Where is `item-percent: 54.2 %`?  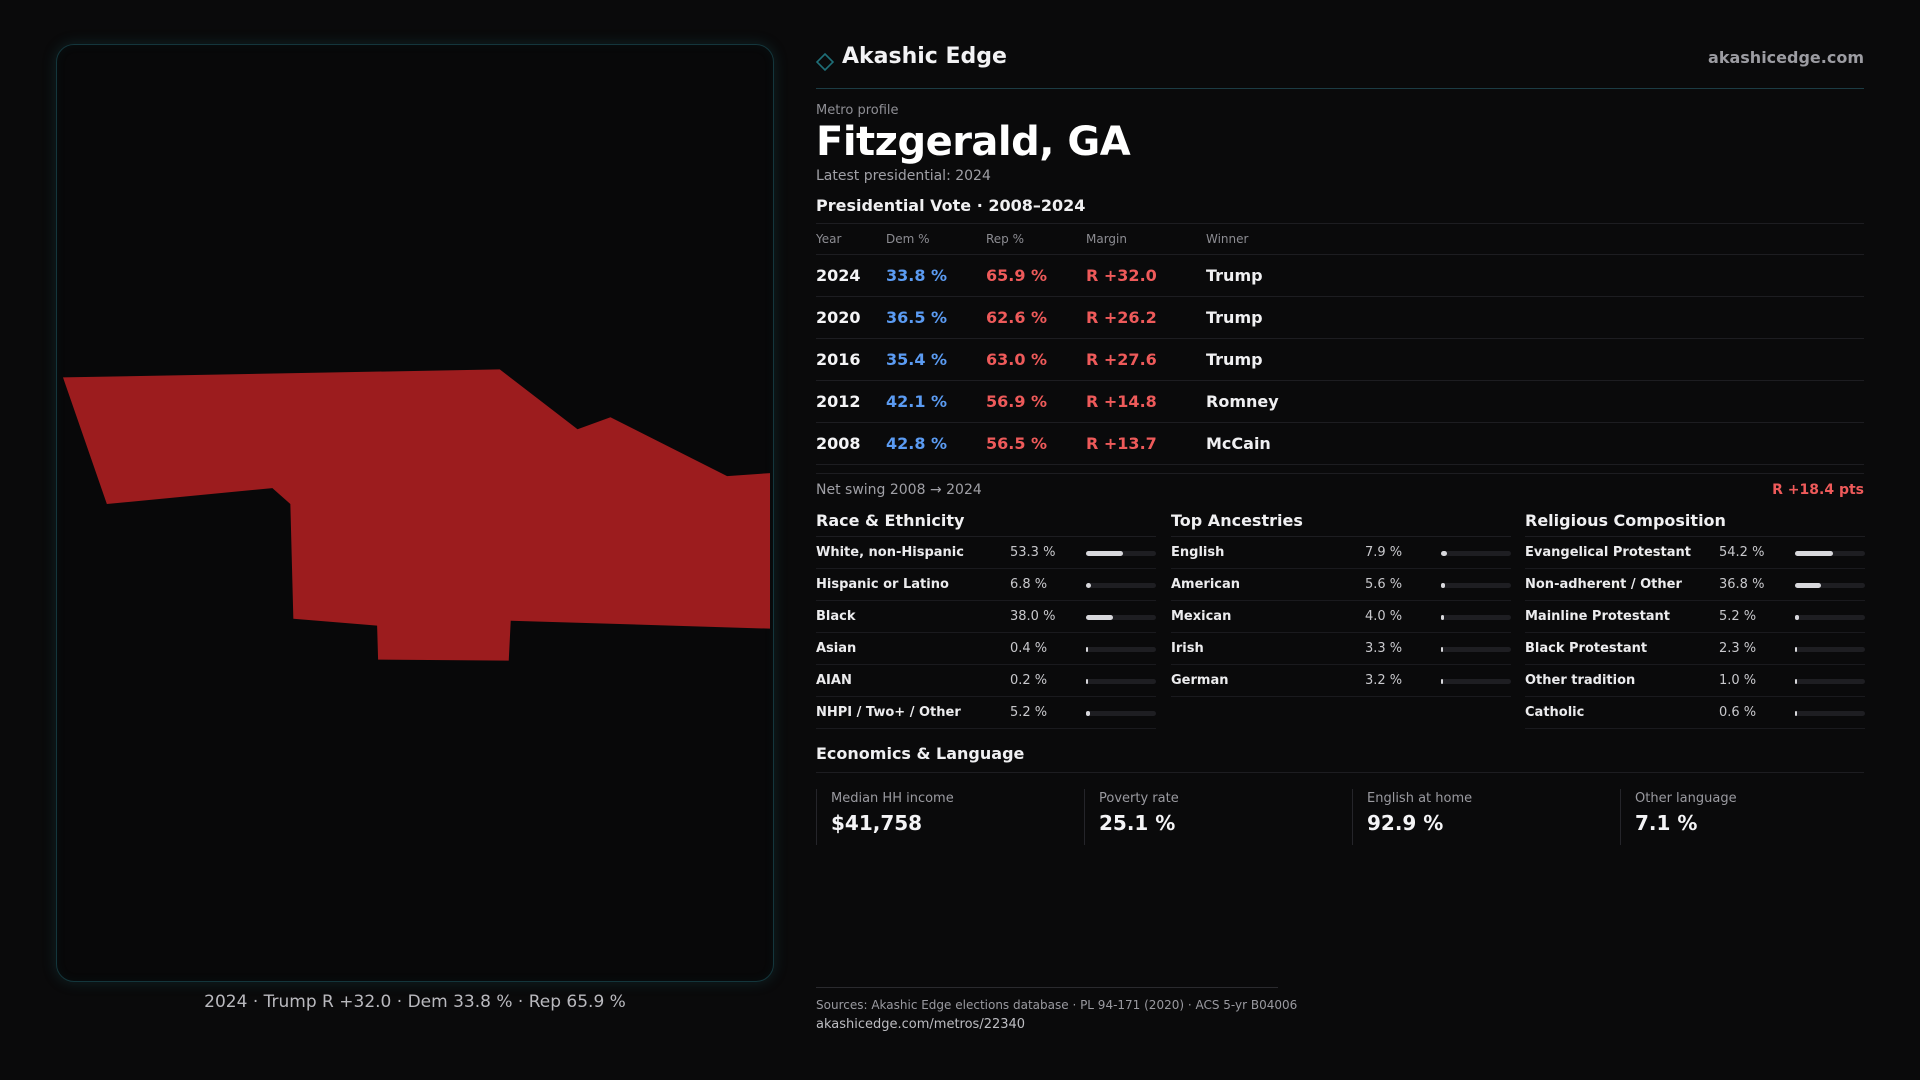
item-percent: 54.2 % is located at coordinates (1742, 552).